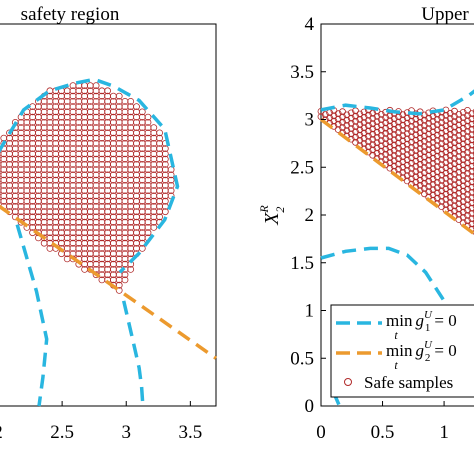 This screenshot has width=474, height=474. What do you see at coordinates (396, 325) in the screenshot?
I see `legend-entry-g1: min gU 1 = 0 t` at bounding box center [396, 325].